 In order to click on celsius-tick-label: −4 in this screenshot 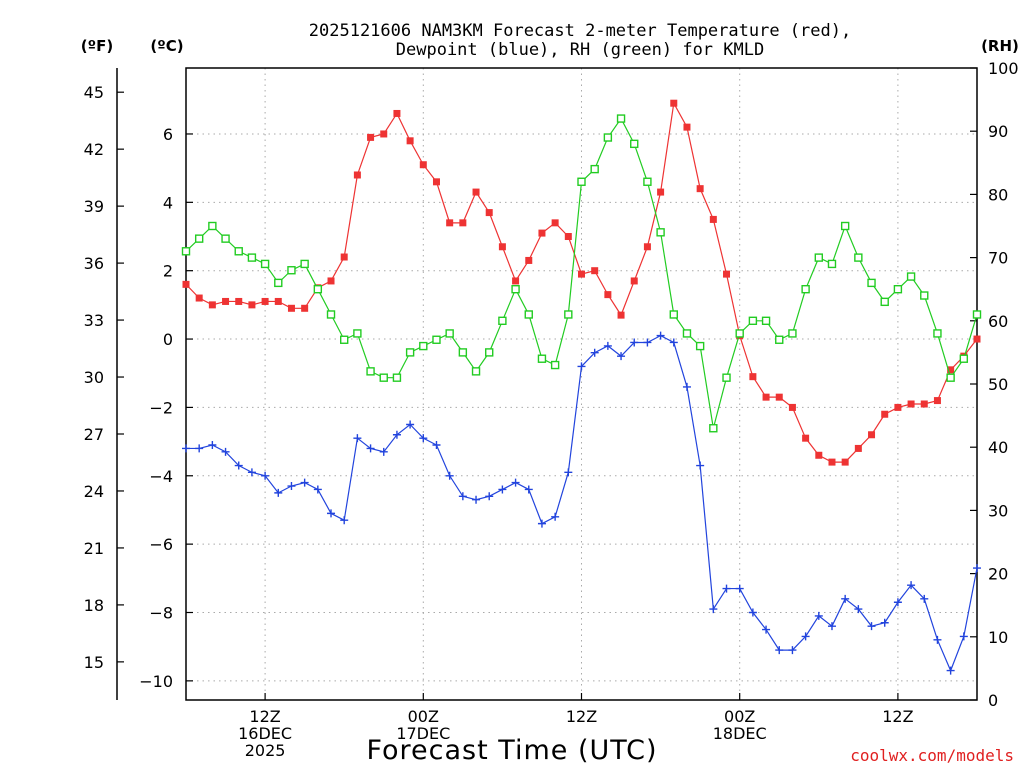, I will do `click(161, 476)`.